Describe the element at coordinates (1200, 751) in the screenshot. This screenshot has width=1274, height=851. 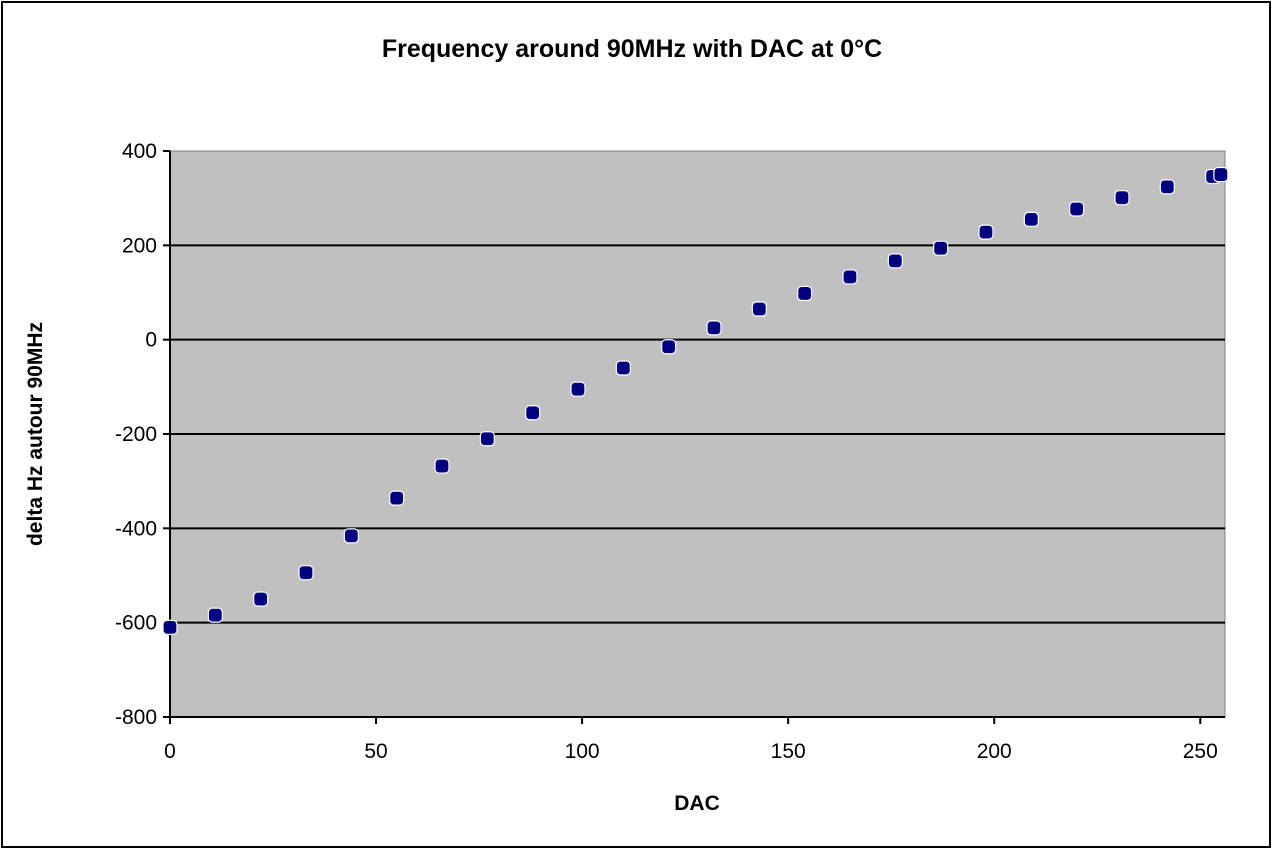
I see `x-tick-label: 250` at that location.